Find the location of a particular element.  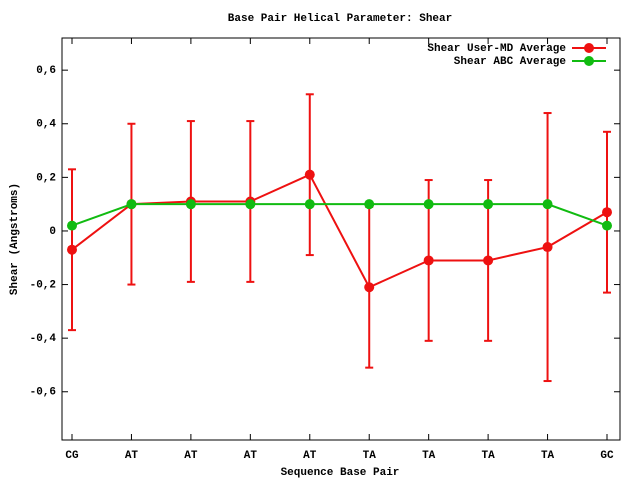

y-tick-label: 0,2 is located at coordinates (46, 178).